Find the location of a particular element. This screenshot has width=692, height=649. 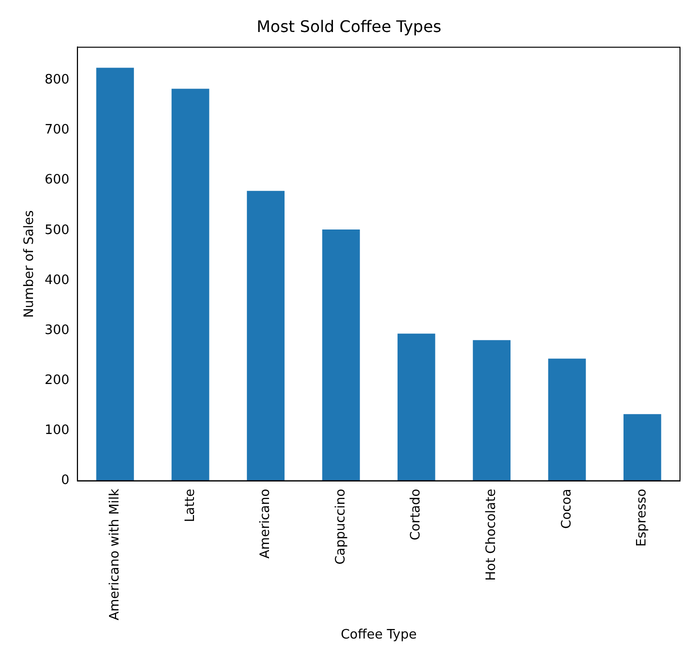

y-tick-label: 800 is located at coordinates (57, 80).